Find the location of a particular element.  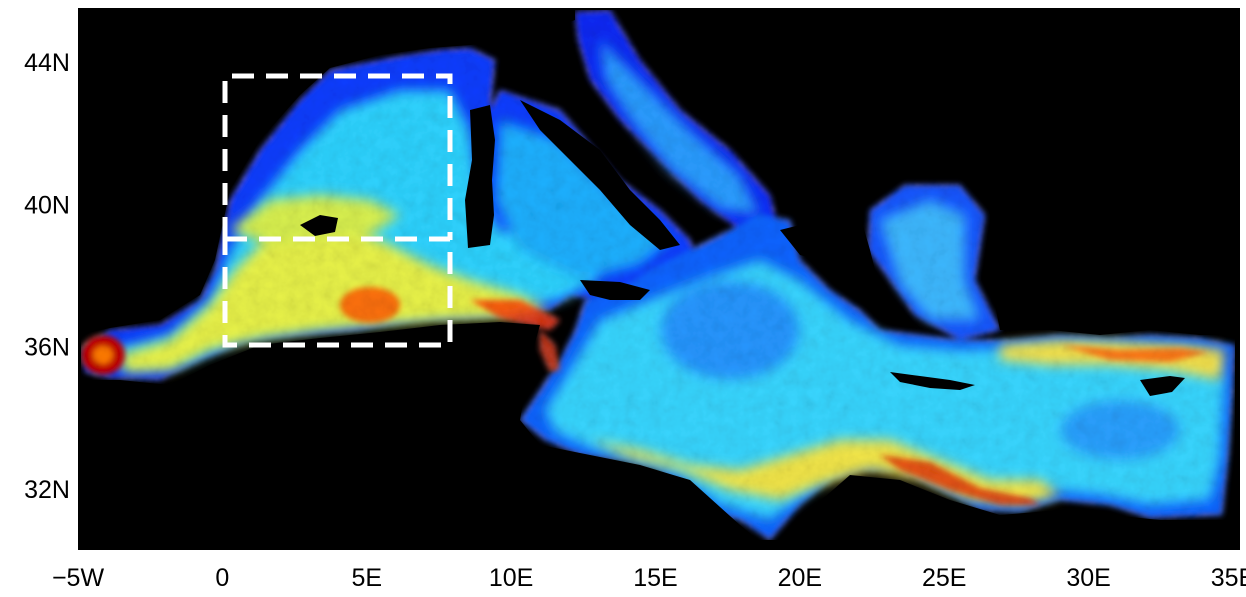

sea-cyan-adriatic is located at coordinates (680, 127).